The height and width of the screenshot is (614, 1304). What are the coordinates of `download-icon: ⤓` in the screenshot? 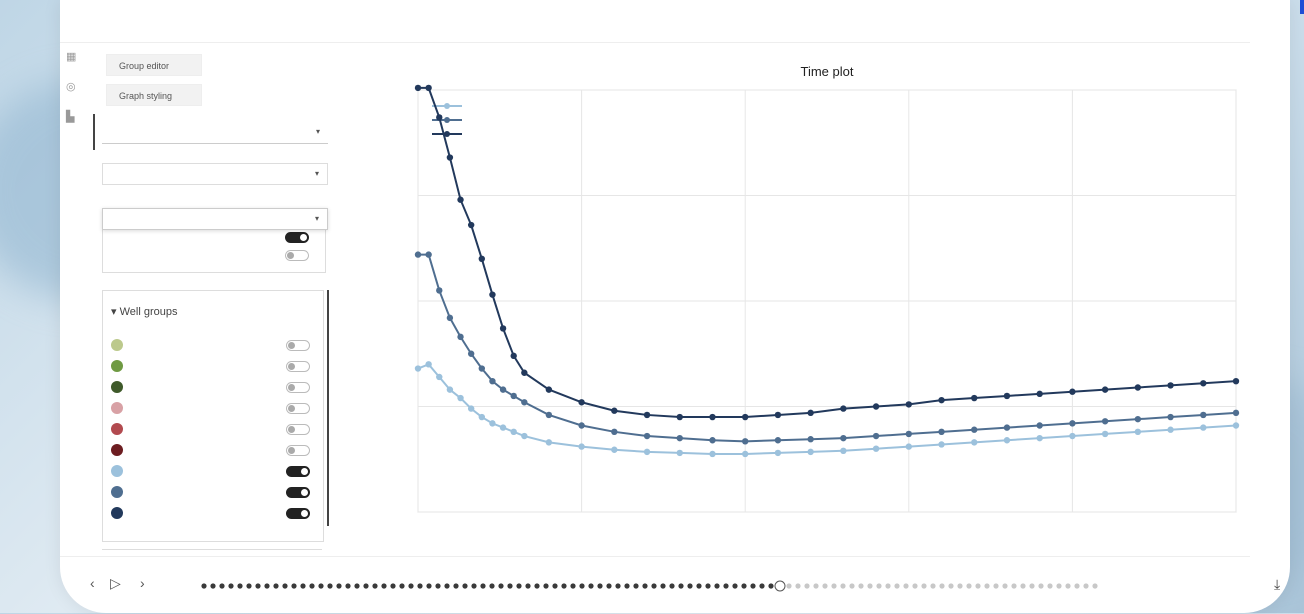 It's located at (1277, 584).